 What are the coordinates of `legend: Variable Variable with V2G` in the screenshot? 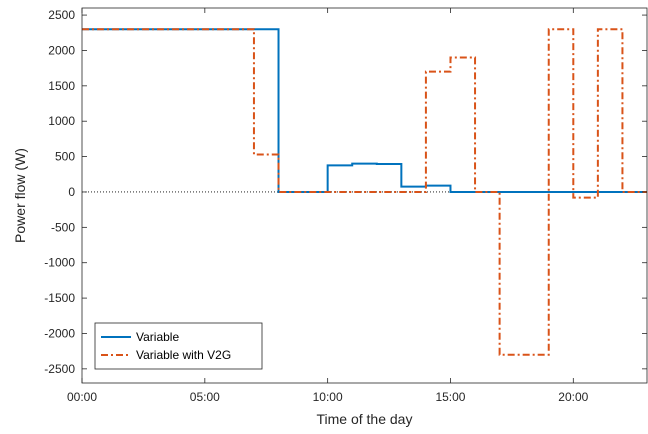 It's located at (178, 346).